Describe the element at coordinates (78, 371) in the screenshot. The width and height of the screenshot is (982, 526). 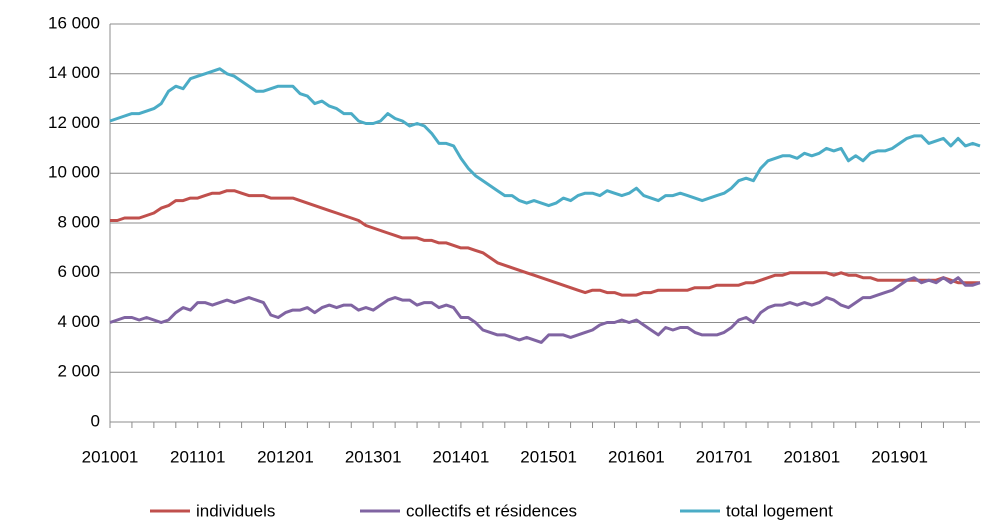
I see `y-tick-label: 2 000` at that location.